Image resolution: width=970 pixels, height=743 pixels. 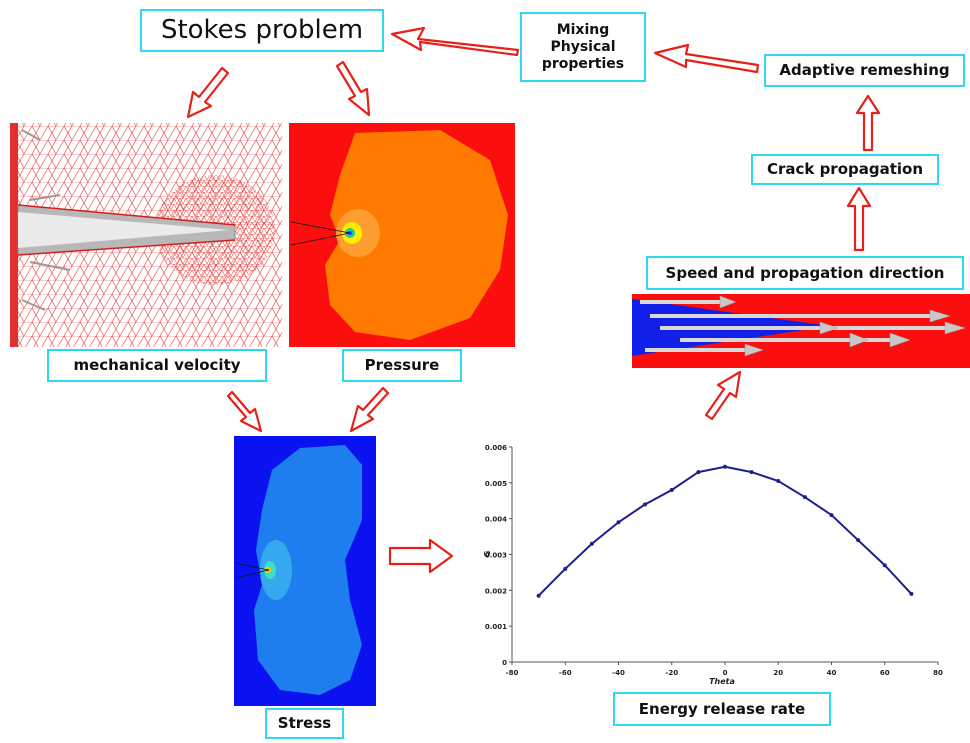 What do you see at coordinates (801, 331) in the screenshot?
I see `speed-direction-image` at bounding box center [801, 331].